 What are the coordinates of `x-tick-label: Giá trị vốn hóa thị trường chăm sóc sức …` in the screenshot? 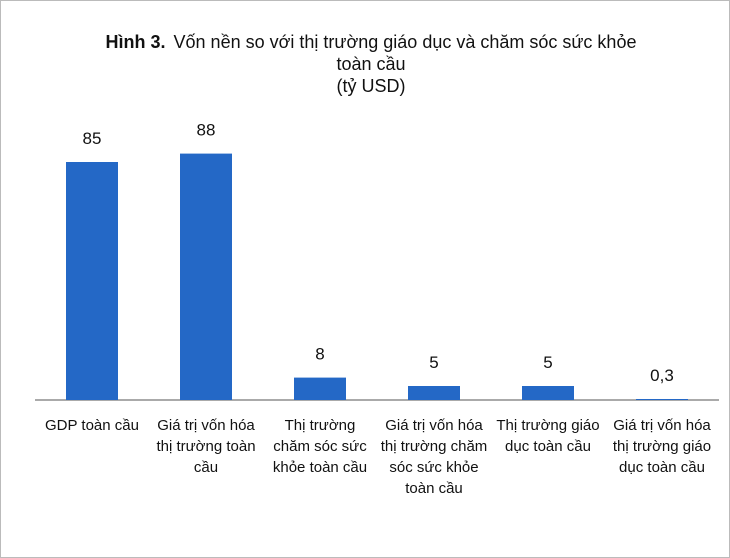 It's located at (434, 457).